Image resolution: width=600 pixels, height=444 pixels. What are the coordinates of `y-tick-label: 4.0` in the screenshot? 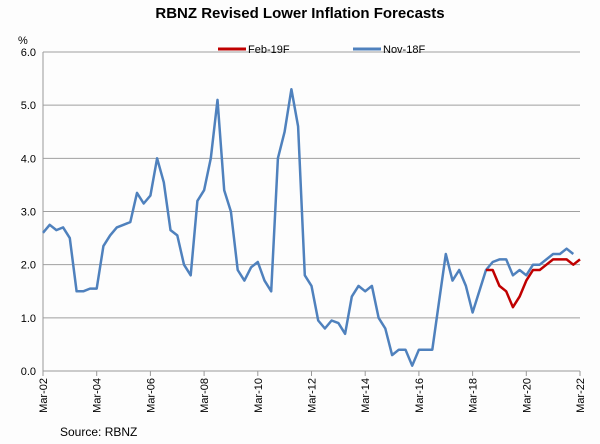 It's located at (28, 159).